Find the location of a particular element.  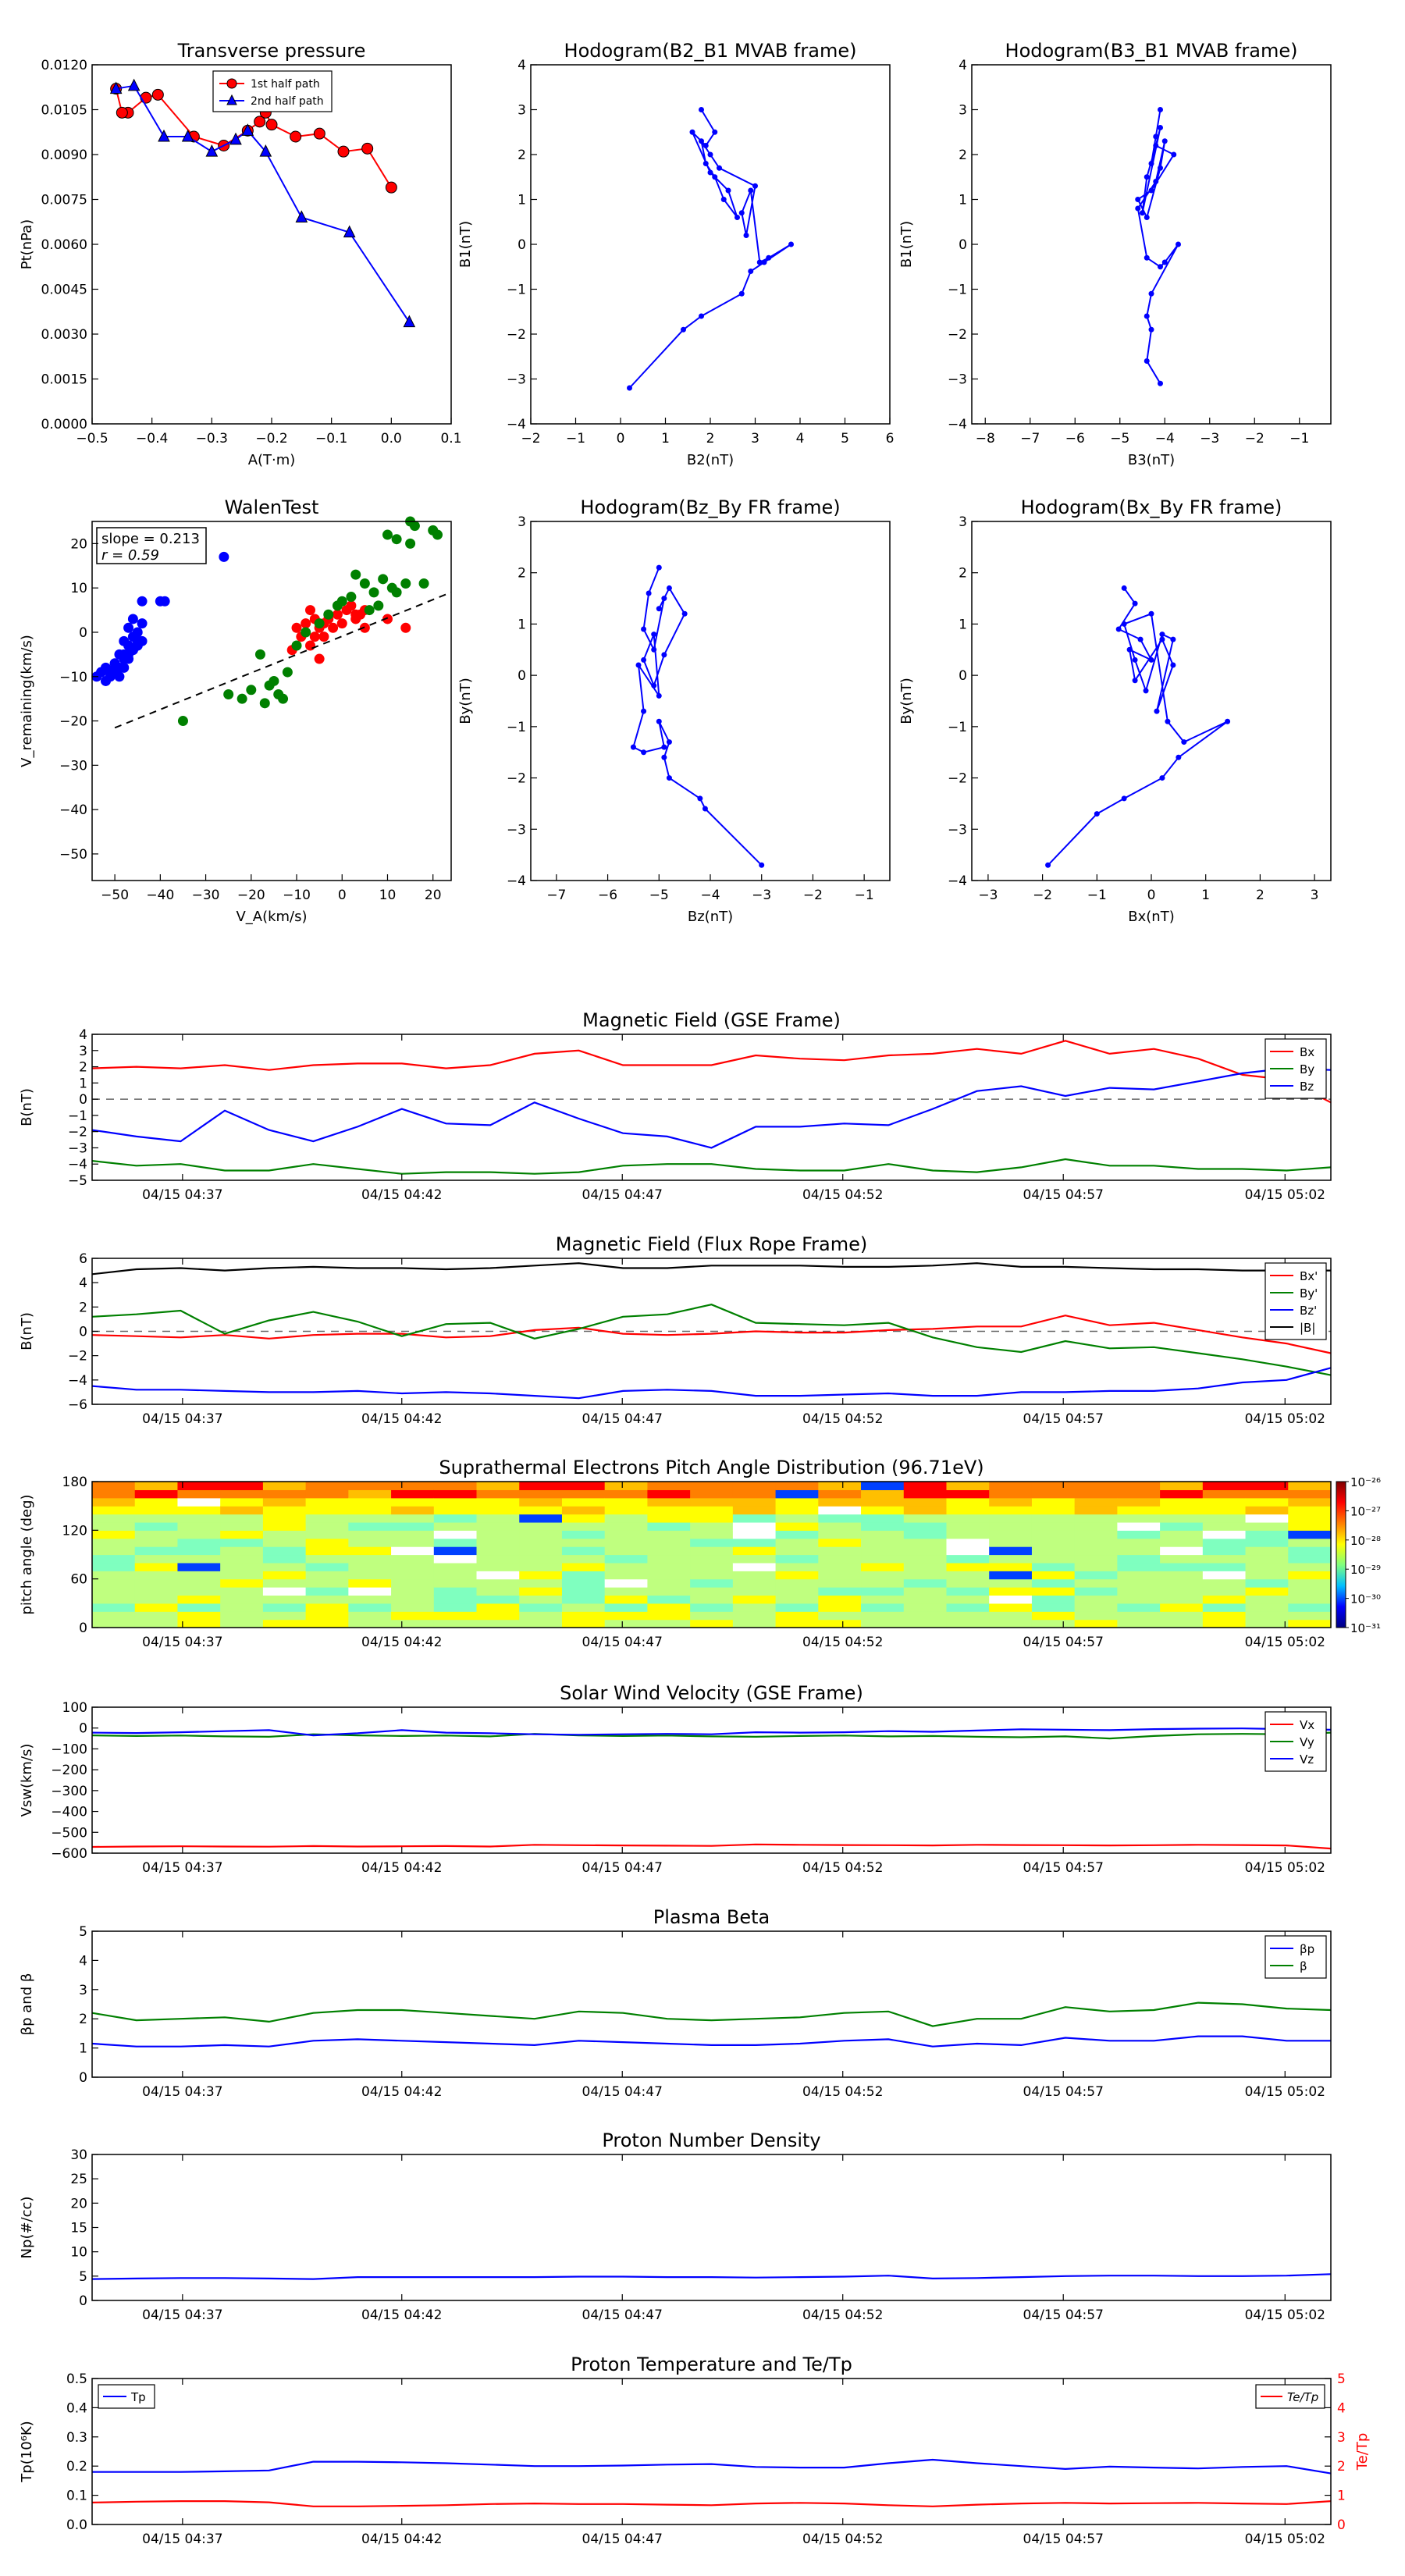

panel1-ytick-label: 0.0060 is located at coordinates (64, 245).